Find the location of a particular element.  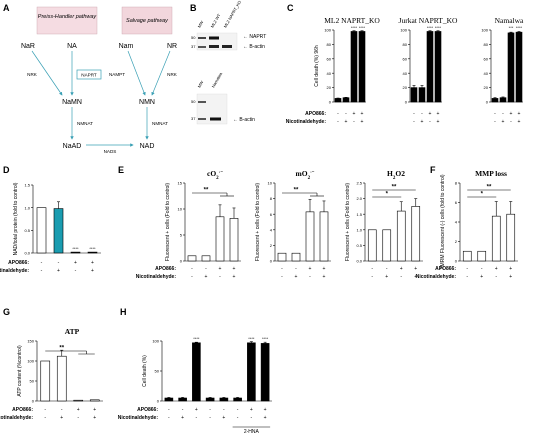

chart-jurkat-naprt-ko: 0 20 40 60 80 100 Jurkat NAPRT_KO**** **** is located at coordinates (429, 60).